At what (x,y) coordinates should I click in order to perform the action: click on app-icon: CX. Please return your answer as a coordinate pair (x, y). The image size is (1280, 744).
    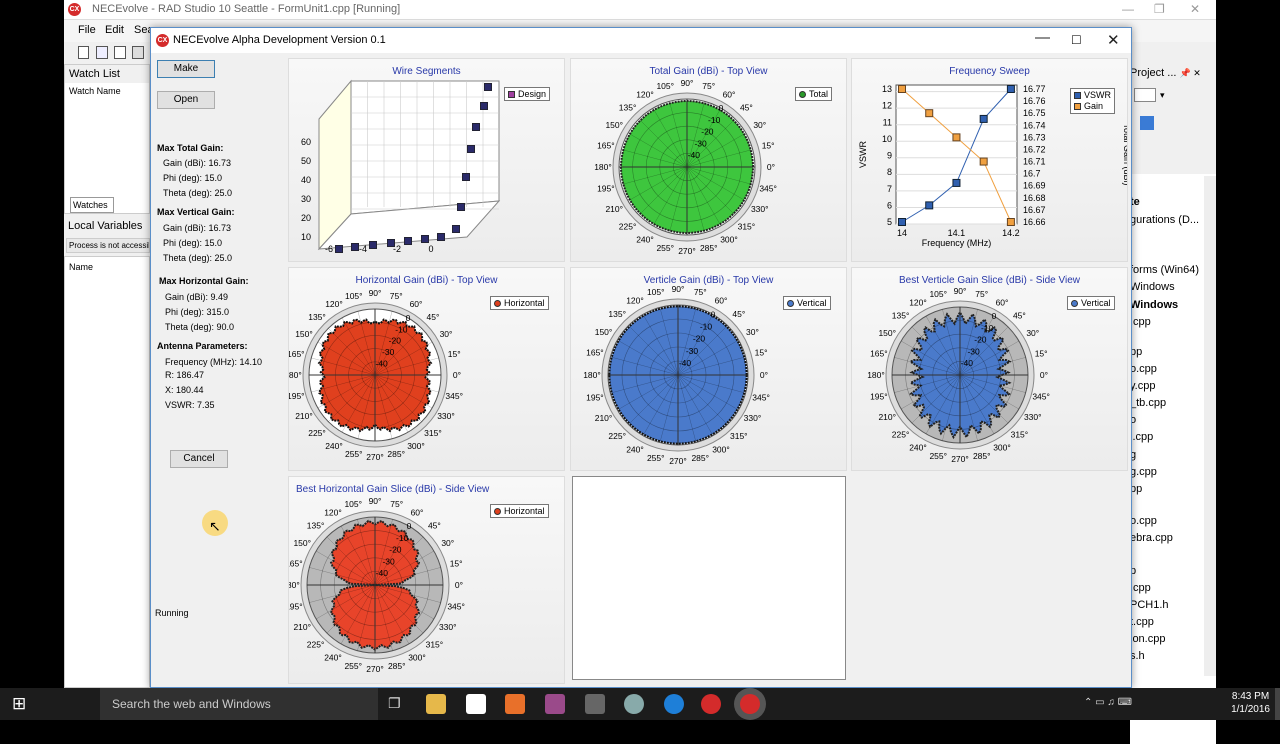
    Looking at the image, I should click on (74, 9).